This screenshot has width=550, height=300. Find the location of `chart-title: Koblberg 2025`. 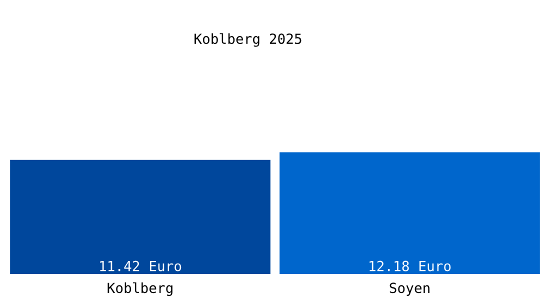

chart-title: Koblberg 2025 is located at coordinates (248, 40).